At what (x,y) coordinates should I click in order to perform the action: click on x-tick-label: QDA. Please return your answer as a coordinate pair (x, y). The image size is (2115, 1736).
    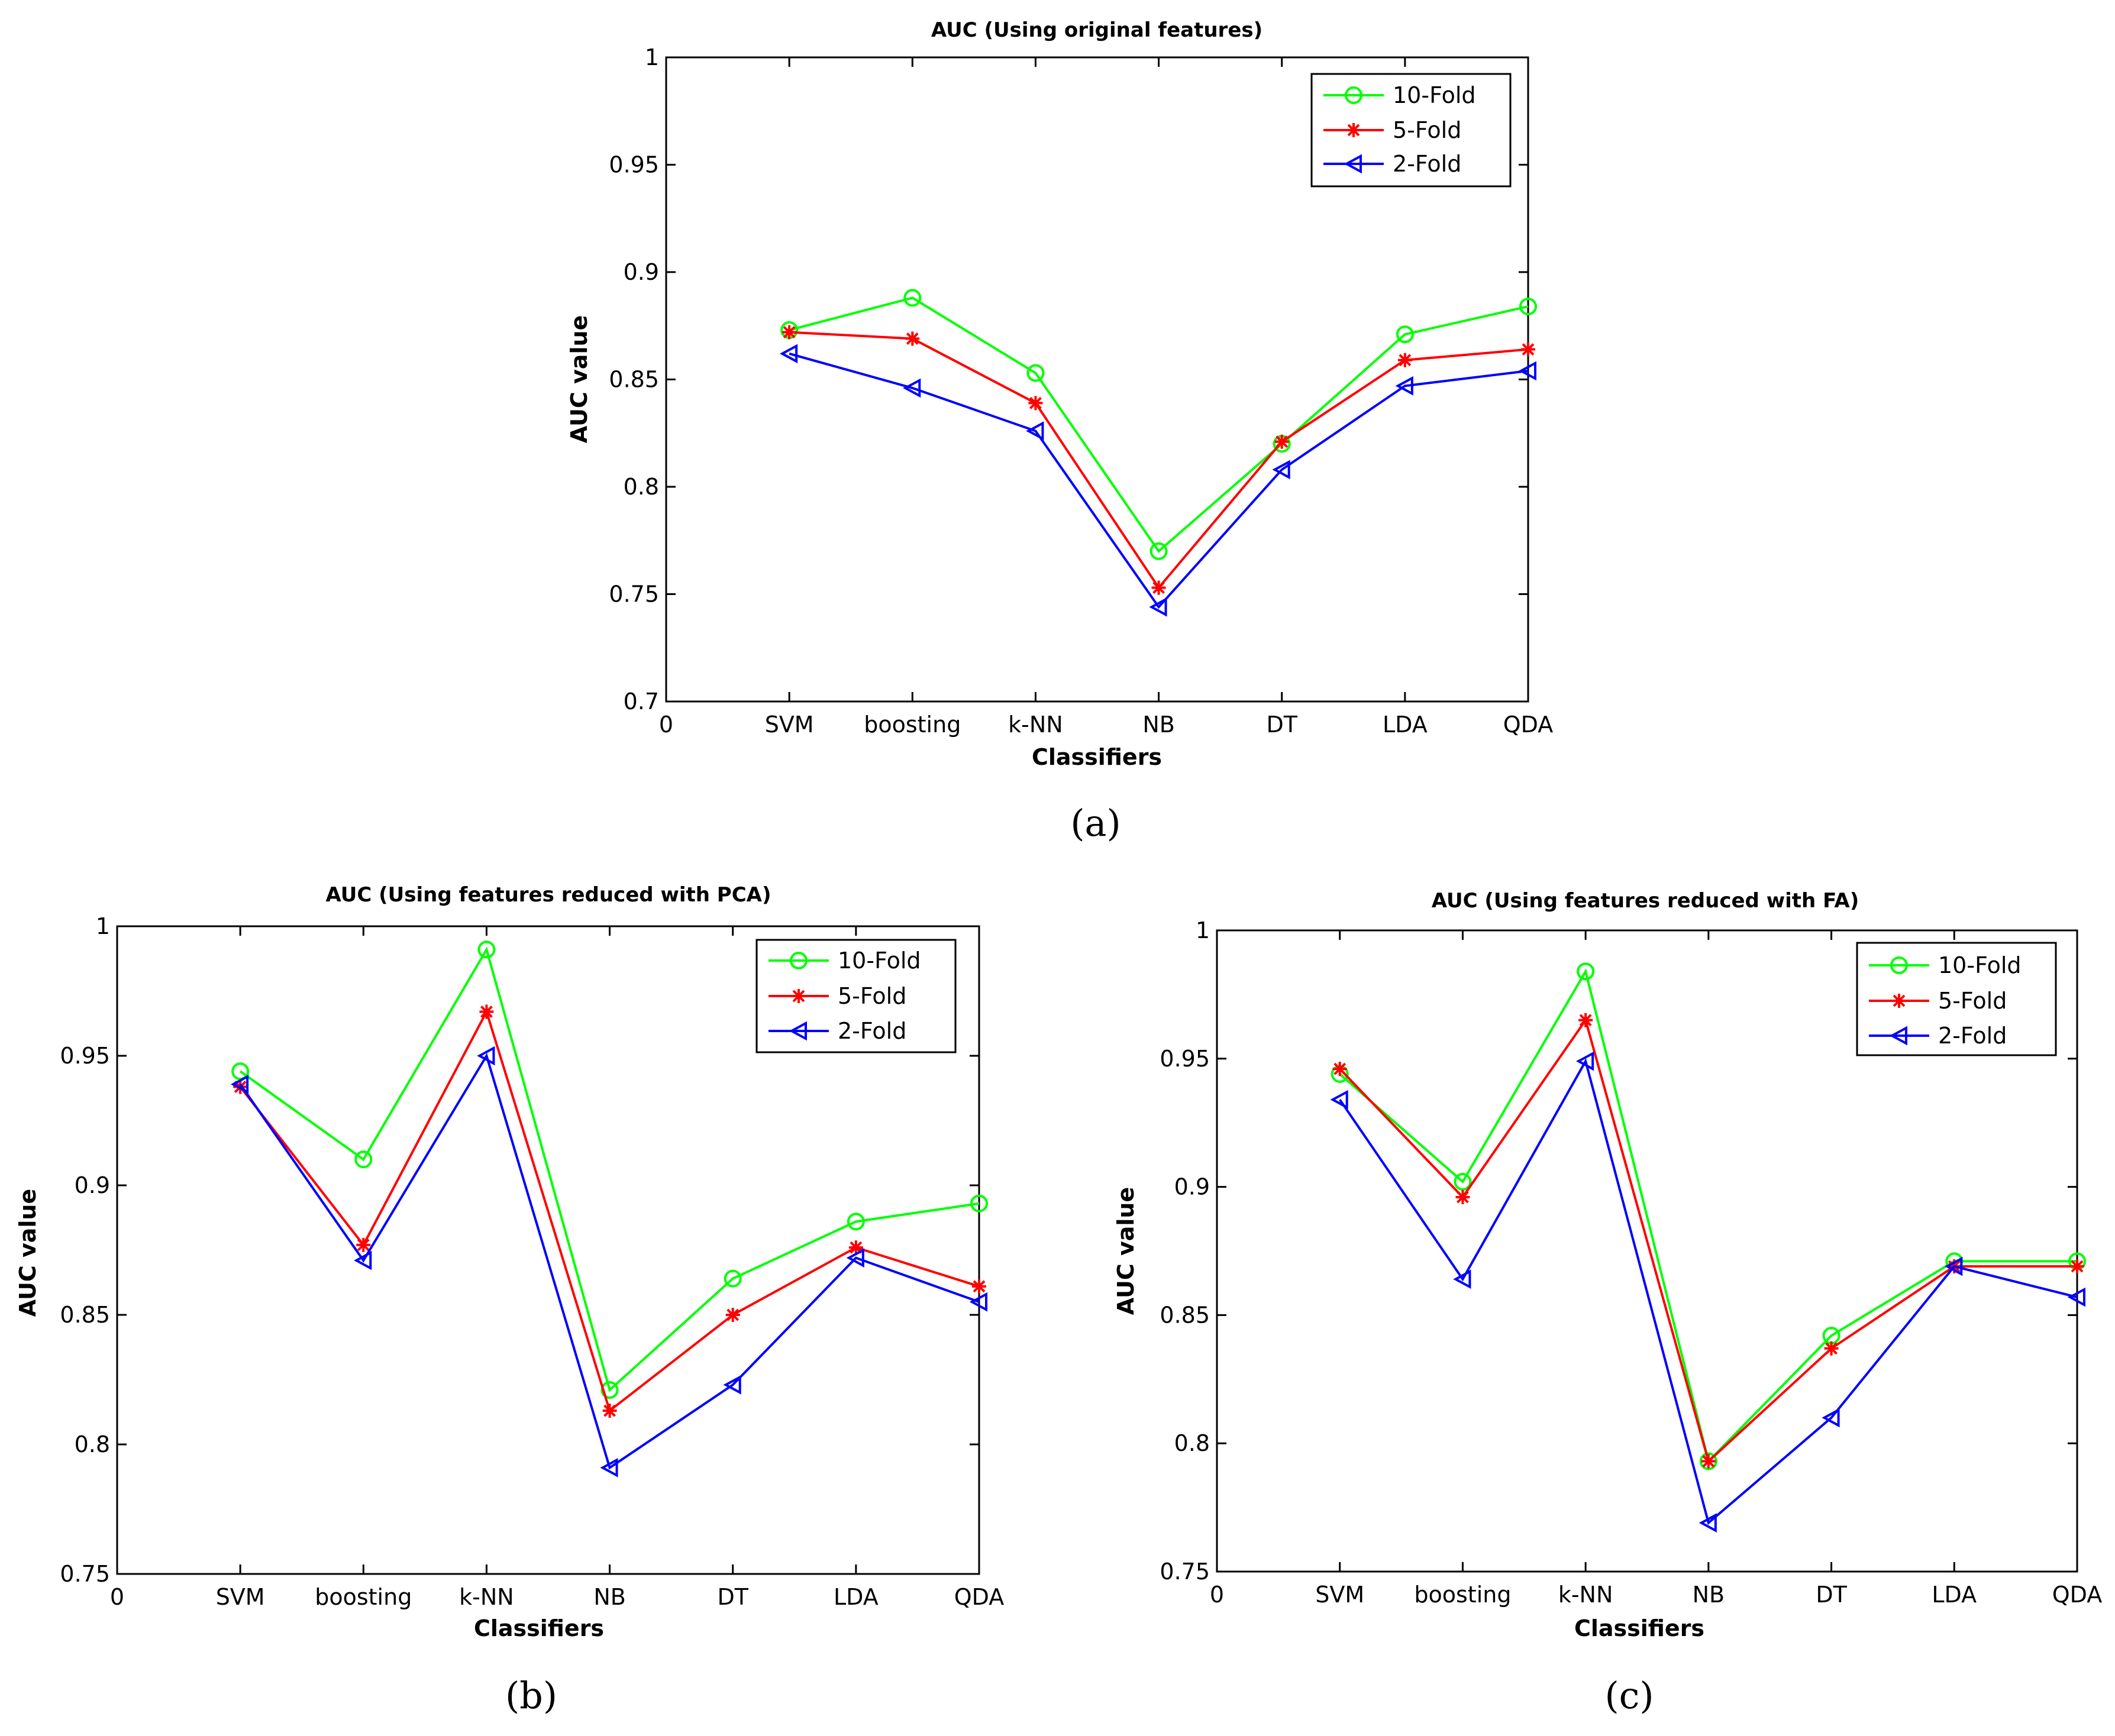
    Looking at the image, I should click on (1528, 725).